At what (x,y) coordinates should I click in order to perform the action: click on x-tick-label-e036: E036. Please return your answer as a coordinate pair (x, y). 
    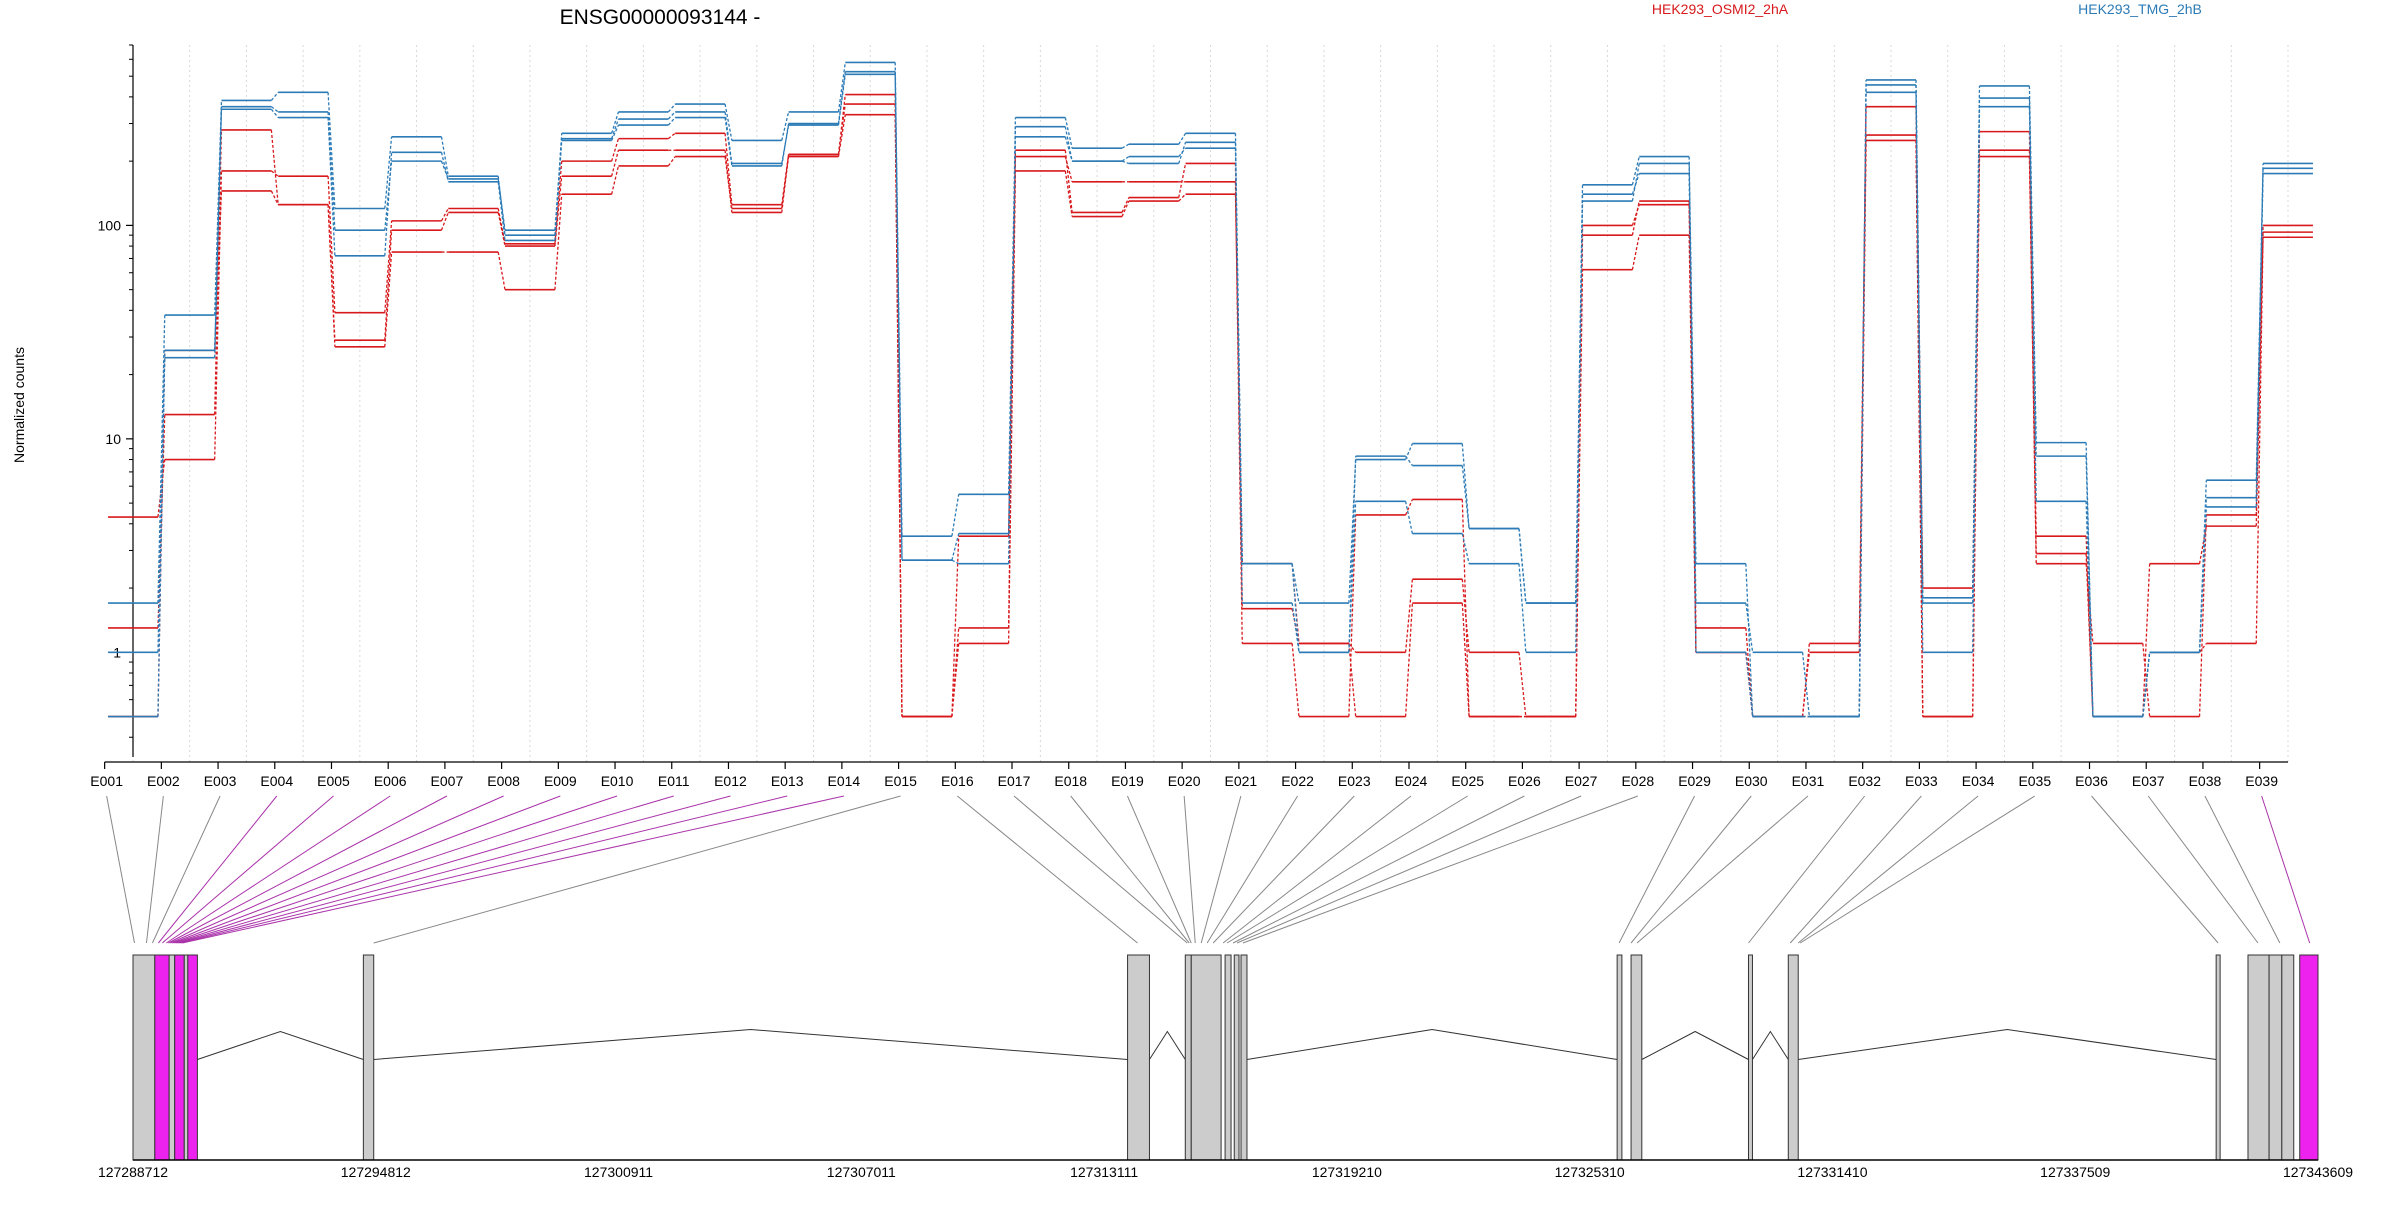
    Looking at the image, I should click on (2091, 781).